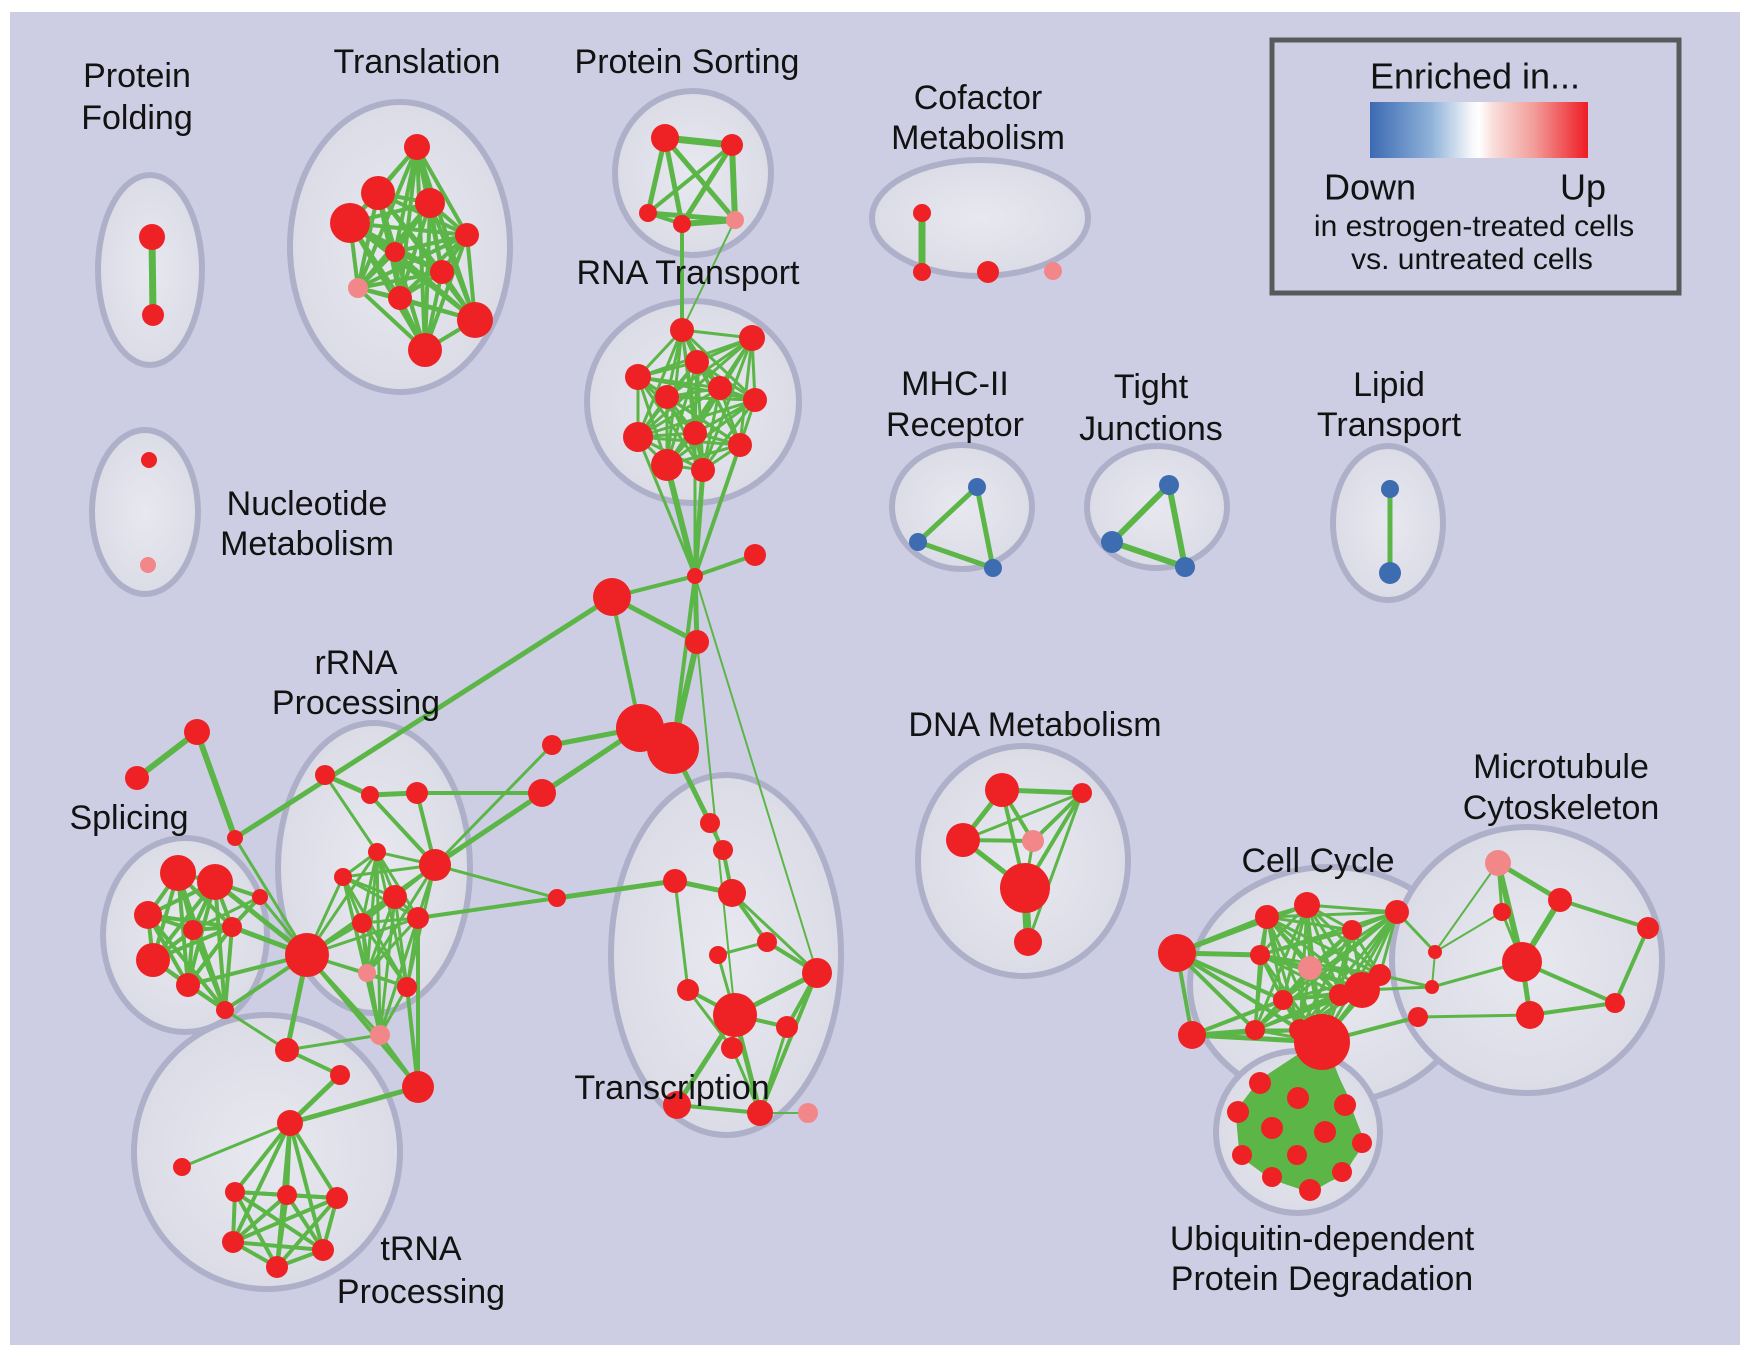 The width and height of the screenshot is (1750, 1360). I want to click on gene-set-node-lt1, so click(1390, 489).